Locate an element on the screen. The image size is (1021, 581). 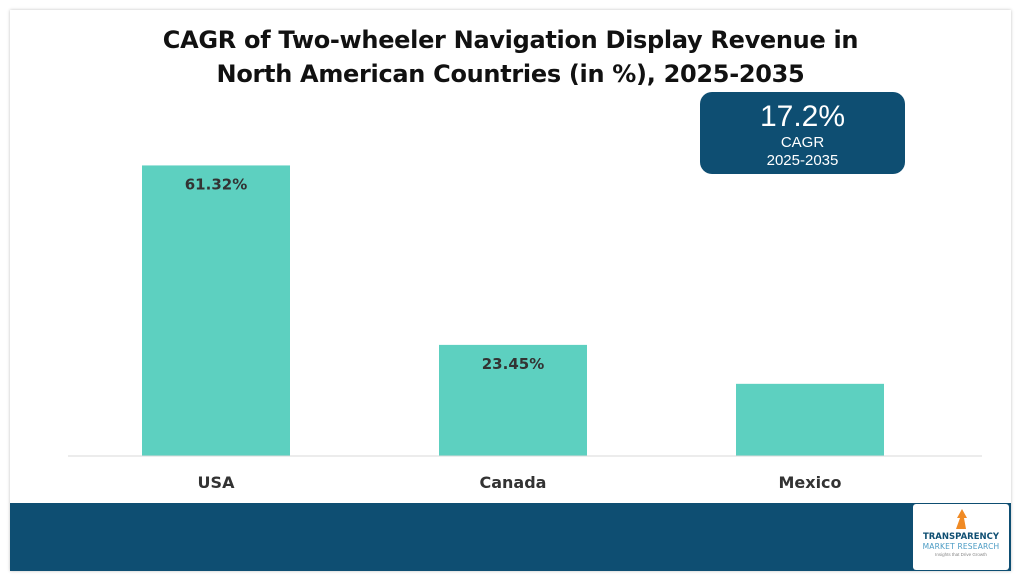
cagr-callout: 17.2% CAGR 2025-2035 is located at coordinates (802, 133).